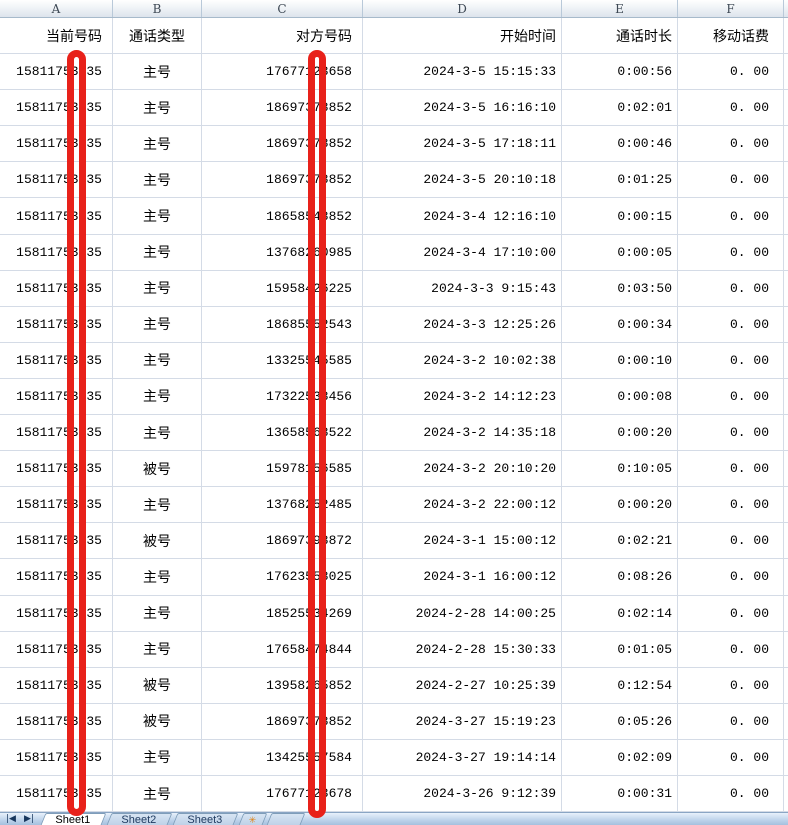 The height and width of the screenshot is (825, 788). I want to click on cell-duration: 0:00:31, so click(620, 793).